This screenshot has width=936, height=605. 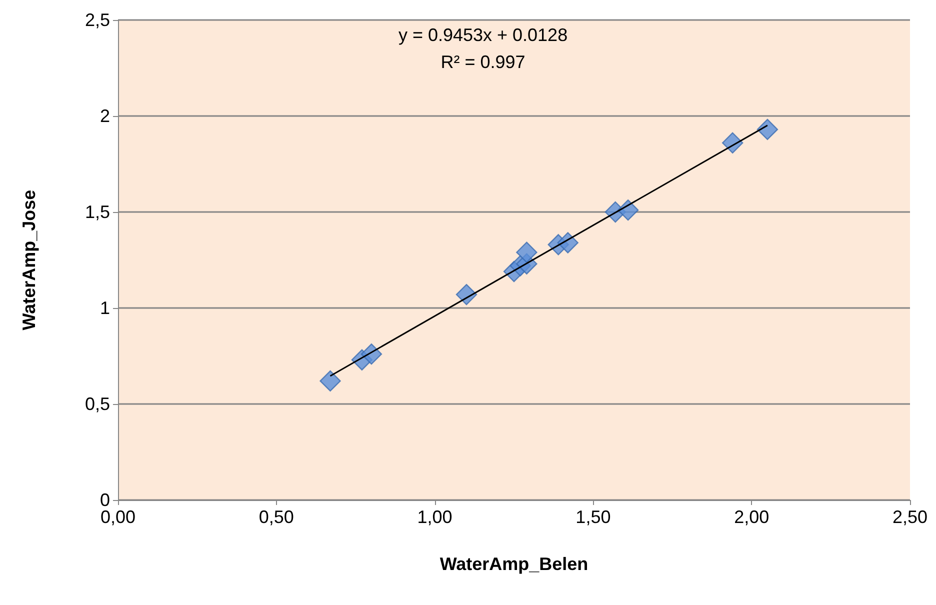 I want to click on x-tick-label: 1,00, so click(x=434, y=517).